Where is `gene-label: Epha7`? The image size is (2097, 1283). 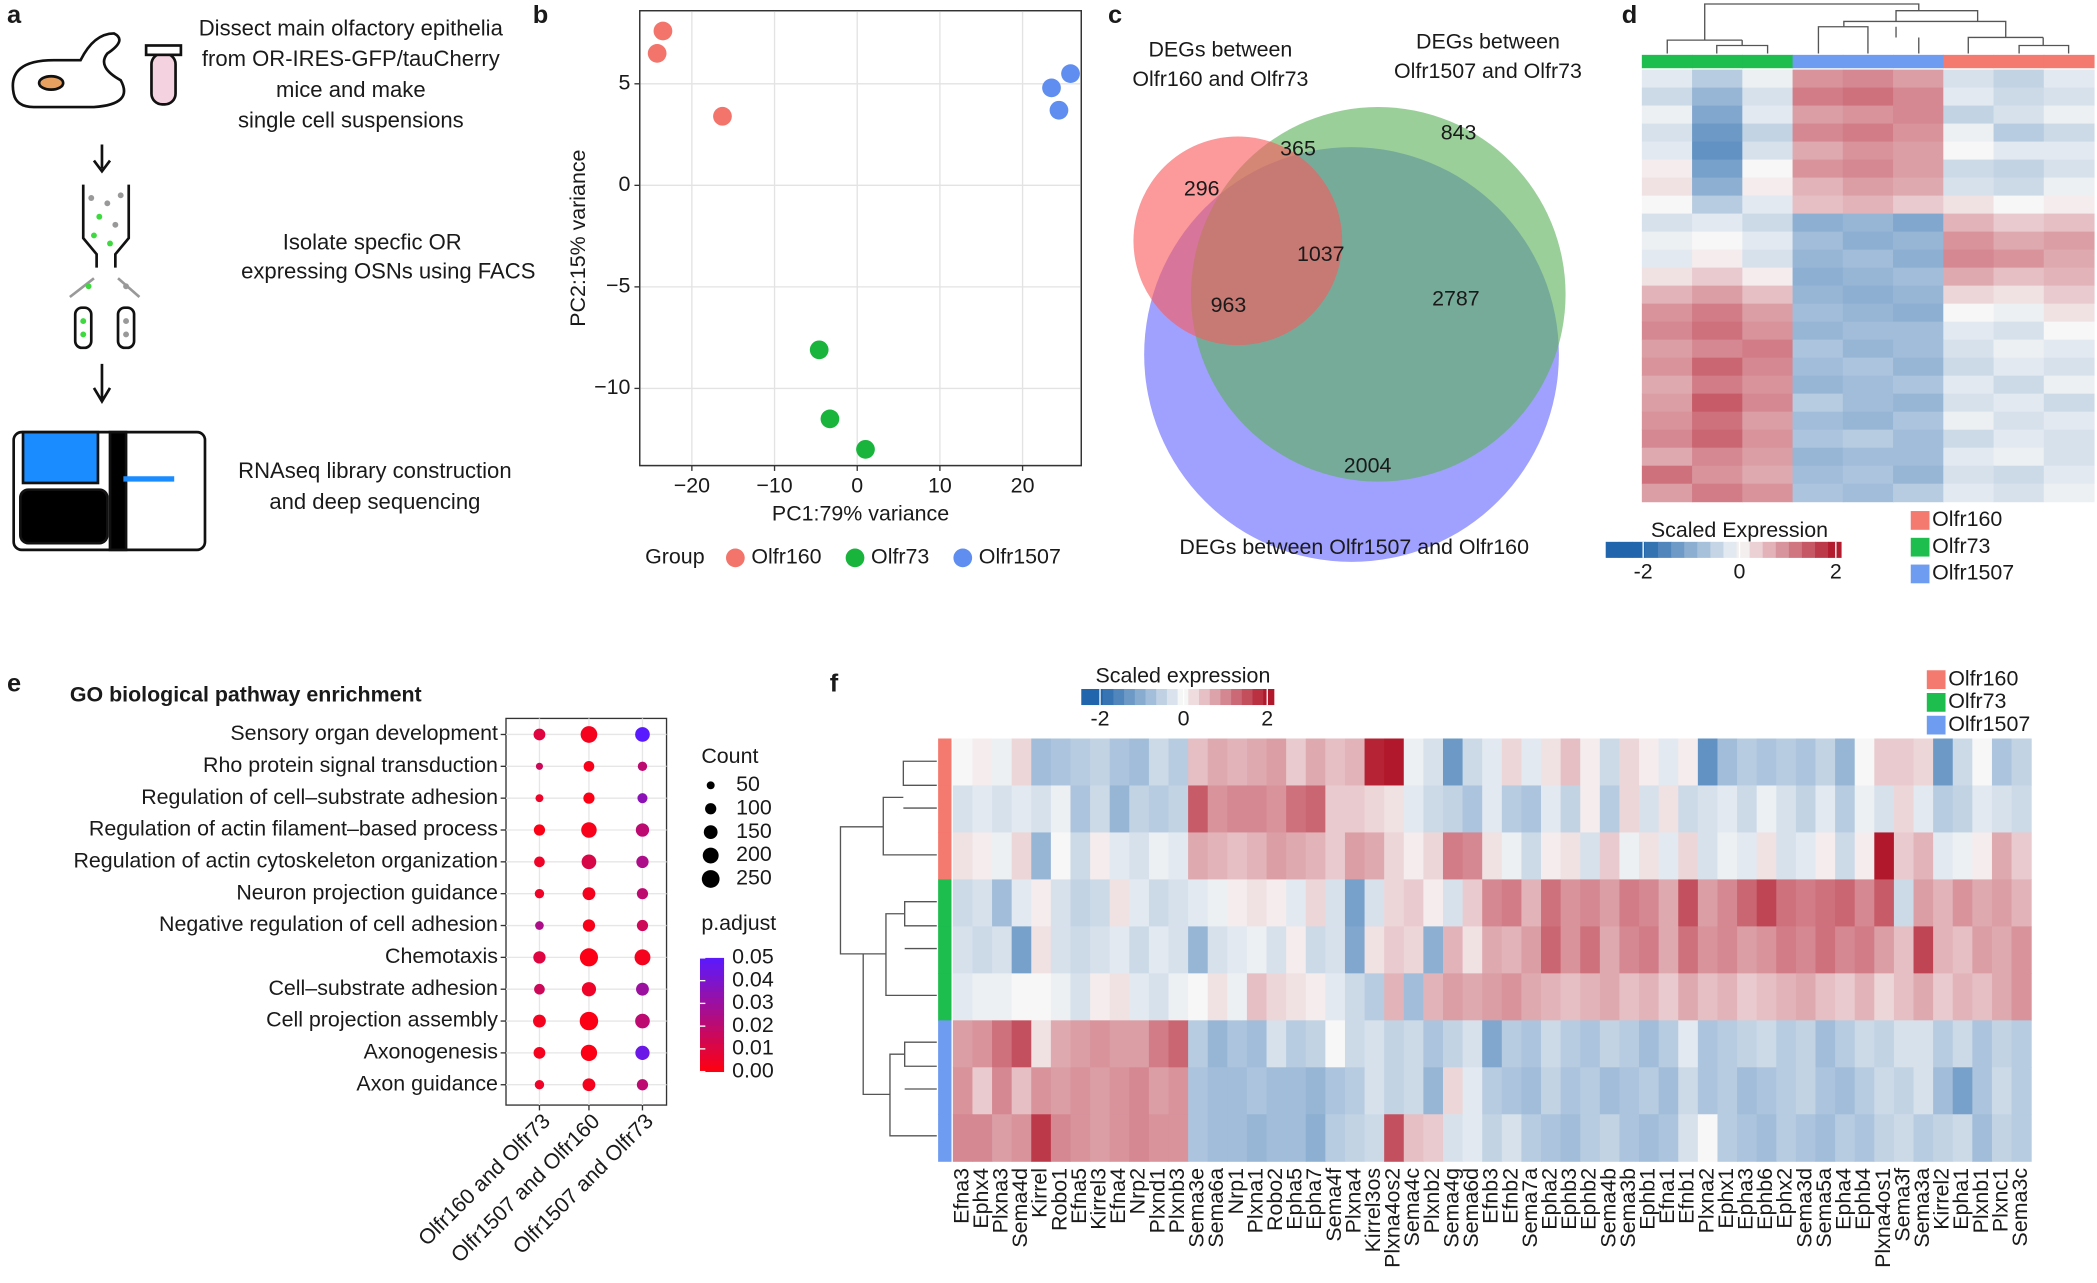
gene-label: Epha7 is located at coordinates (1314, 1199).